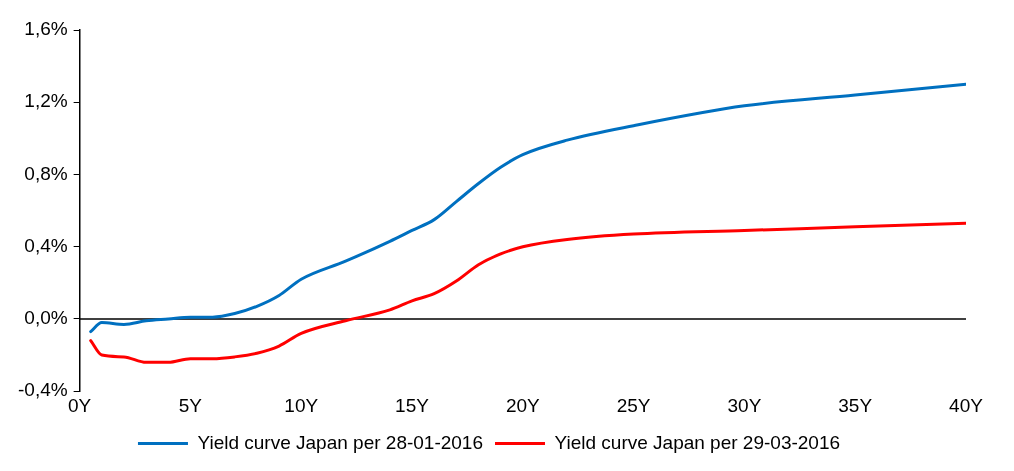  What do you see at coordinates (412, 405) in the screenshot?
I see `x-tick-label: 15Y` at bounding box center [412, 405].